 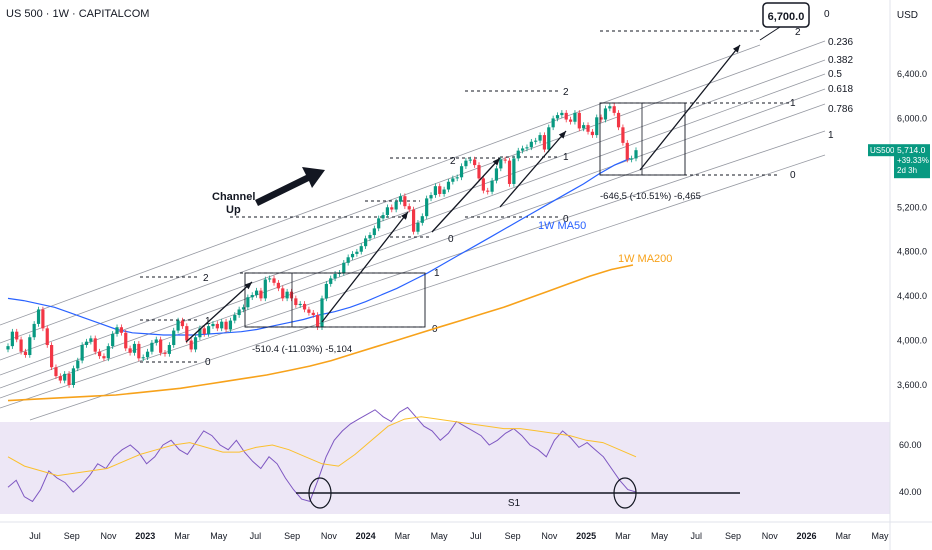 I want to click on fib-level-label: 1, so click(x=831, y=135).